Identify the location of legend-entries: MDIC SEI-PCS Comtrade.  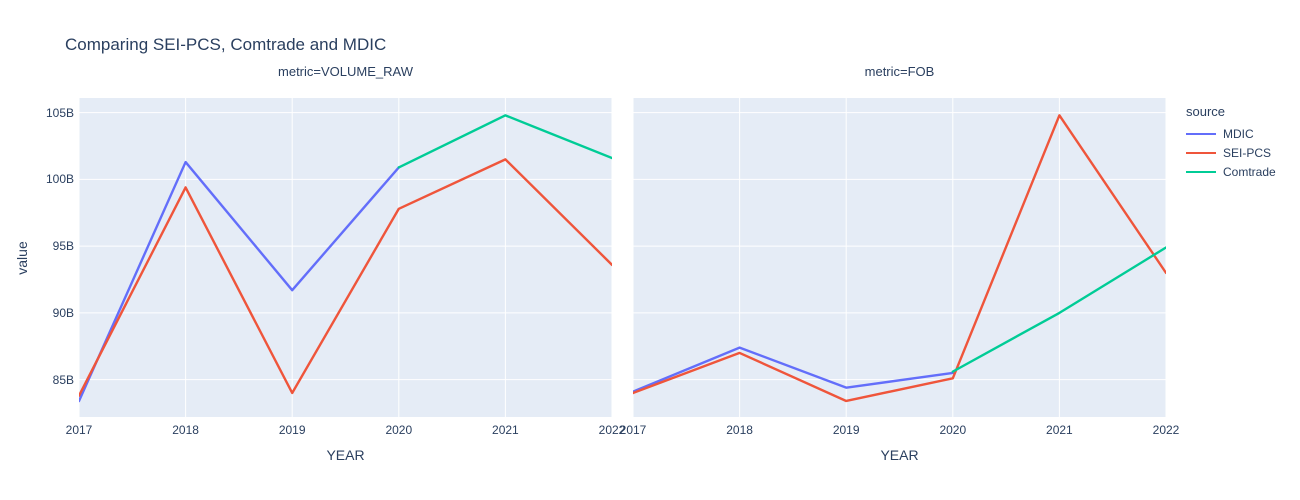
(1241, 152).